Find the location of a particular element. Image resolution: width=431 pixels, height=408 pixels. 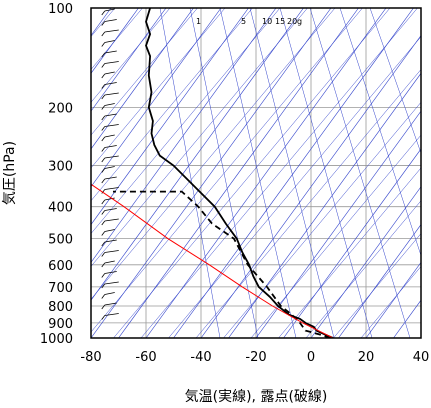

x-tick-label: 20 is located at coordinates (366, 357).